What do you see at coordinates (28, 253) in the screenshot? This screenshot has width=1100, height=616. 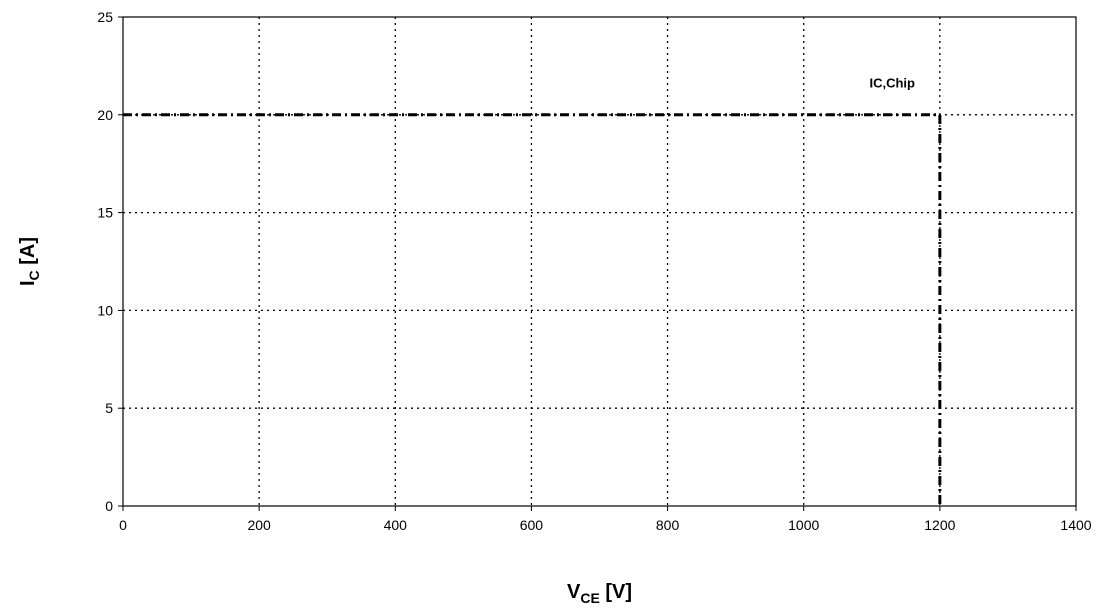 I see `y-axis-title-unit: [A]` at bounding box center [28, 253].